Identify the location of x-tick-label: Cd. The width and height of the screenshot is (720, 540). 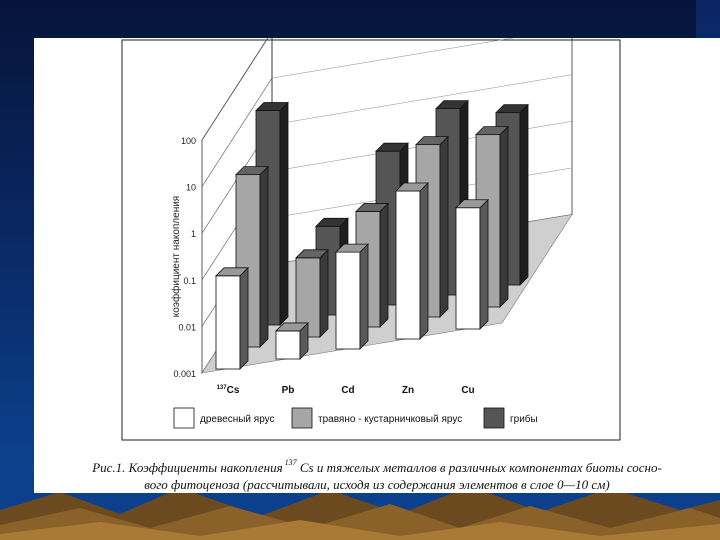
(347, 390).